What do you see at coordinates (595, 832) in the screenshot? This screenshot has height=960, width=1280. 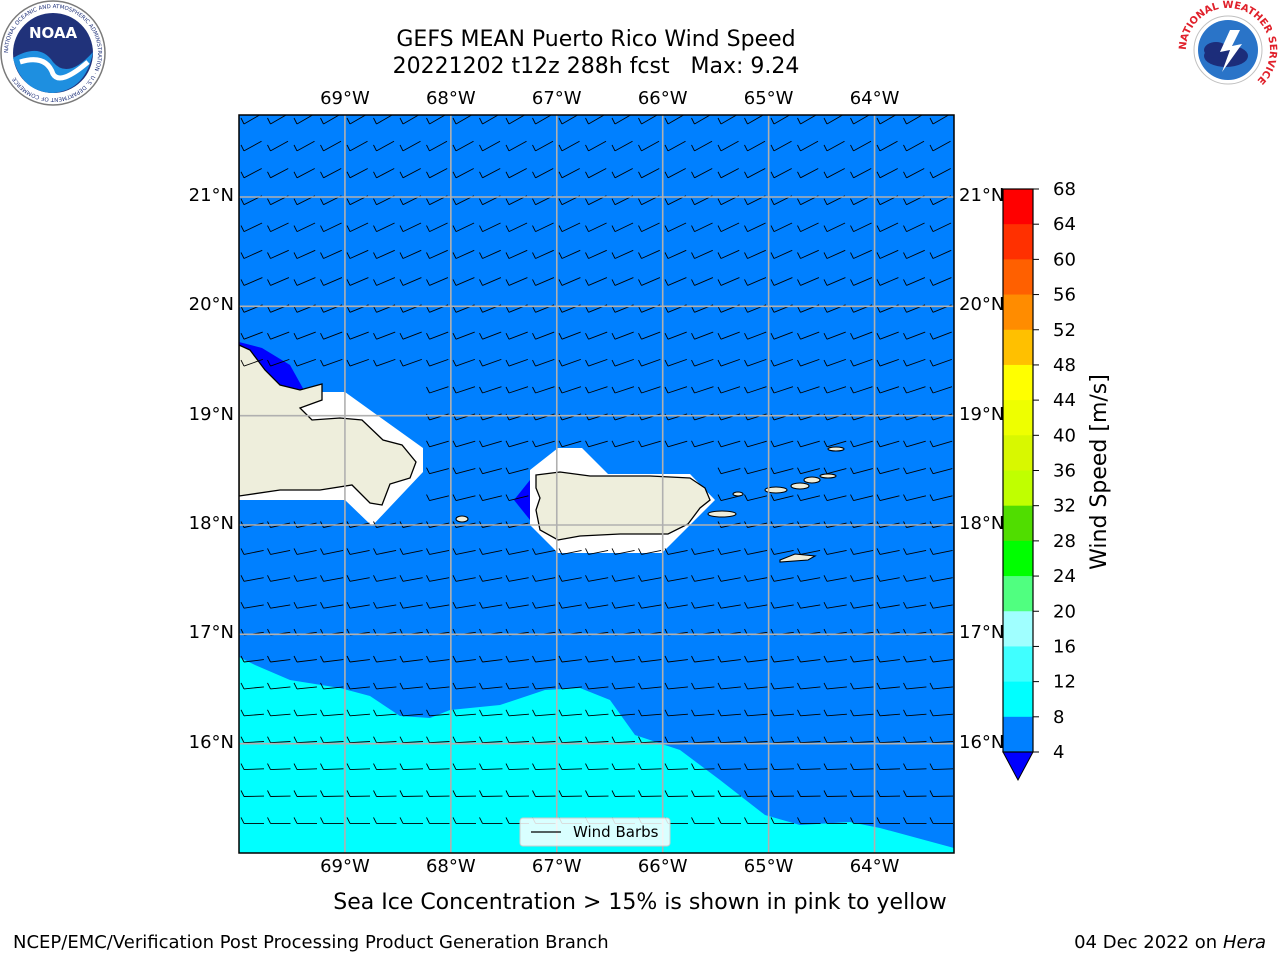 I see `wind-barb-legend: Wind Barbs` at bounding box center [595, 832].